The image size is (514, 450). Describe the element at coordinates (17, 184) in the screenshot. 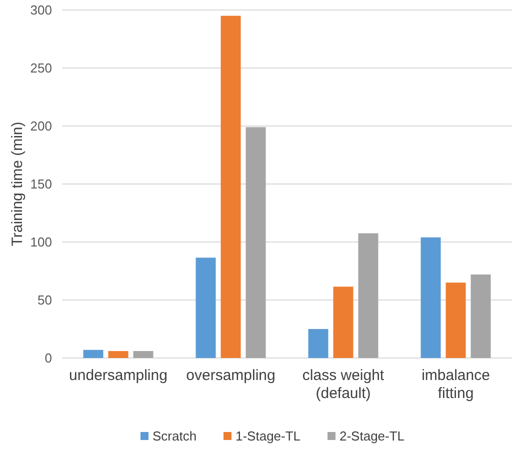

I see `y-axis-title: Training time (min)` at that location.